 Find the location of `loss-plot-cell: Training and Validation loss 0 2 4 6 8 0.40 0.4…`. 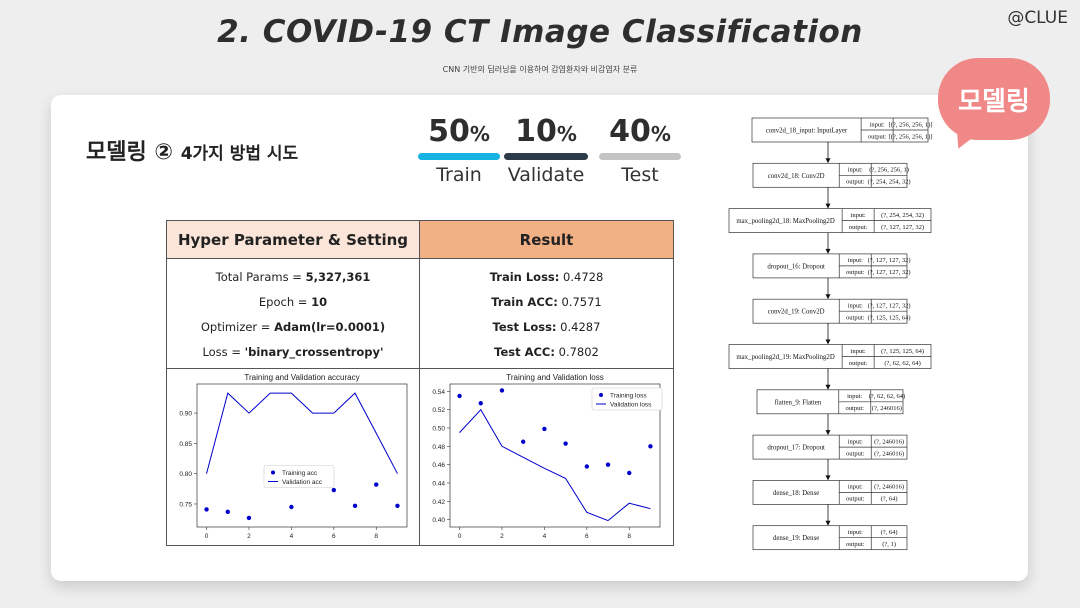

loss-plot-cell: Training and Validation loss 0 2 4 6 8 0.40 0.4… is located at coordinates (546, 457).